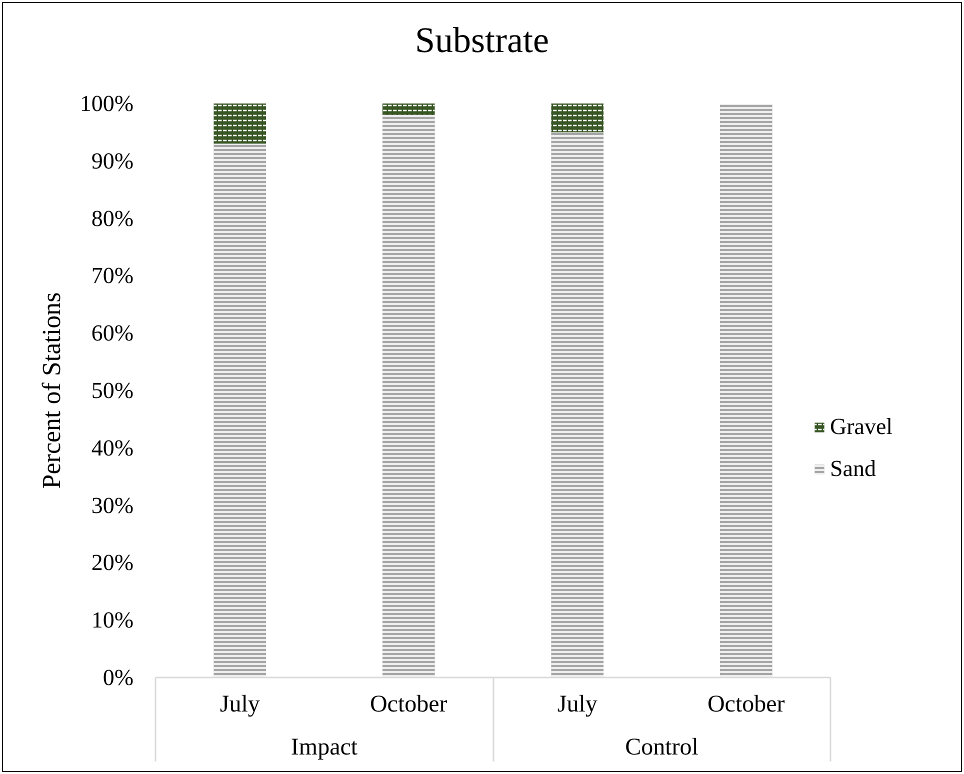 The image size is (964, 774). What do you see at coordinates (51, 390) in the screenshot?
I see `y-axis-title: Percent of Stations` at bounding box center [51, 390].